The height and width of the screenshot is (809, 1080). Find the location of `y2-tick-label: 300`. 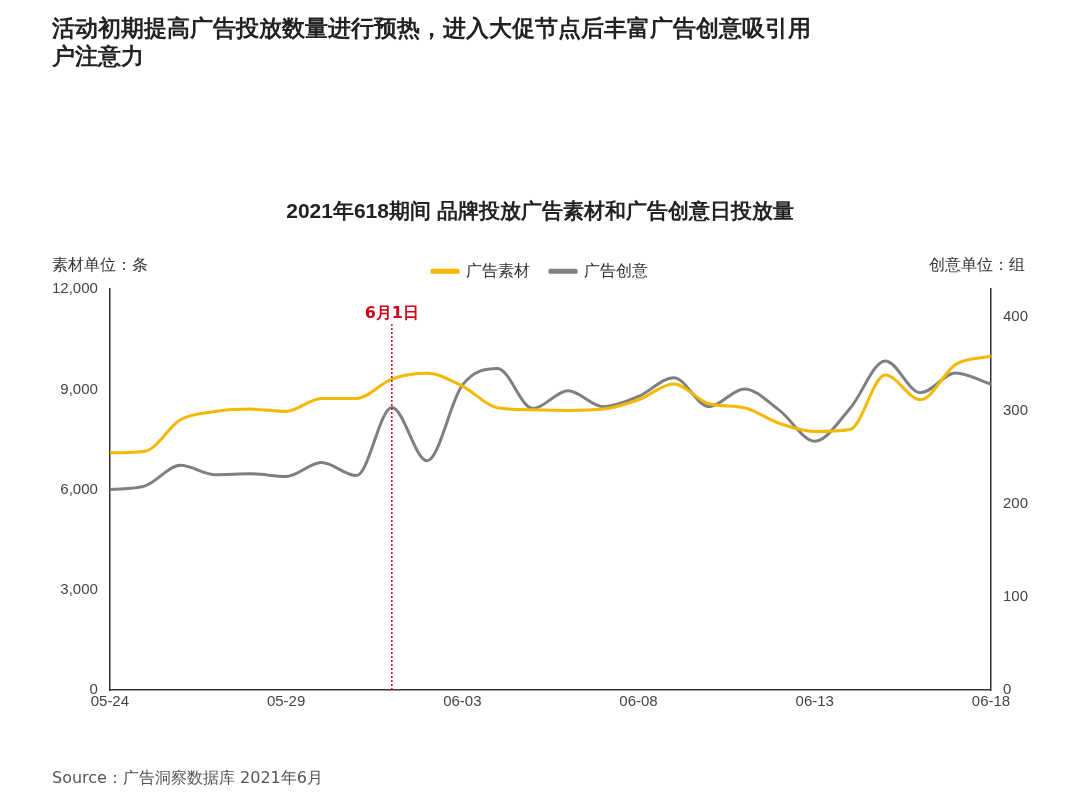

y2-tick-label: 300 is located at coordinates (1015, 409).